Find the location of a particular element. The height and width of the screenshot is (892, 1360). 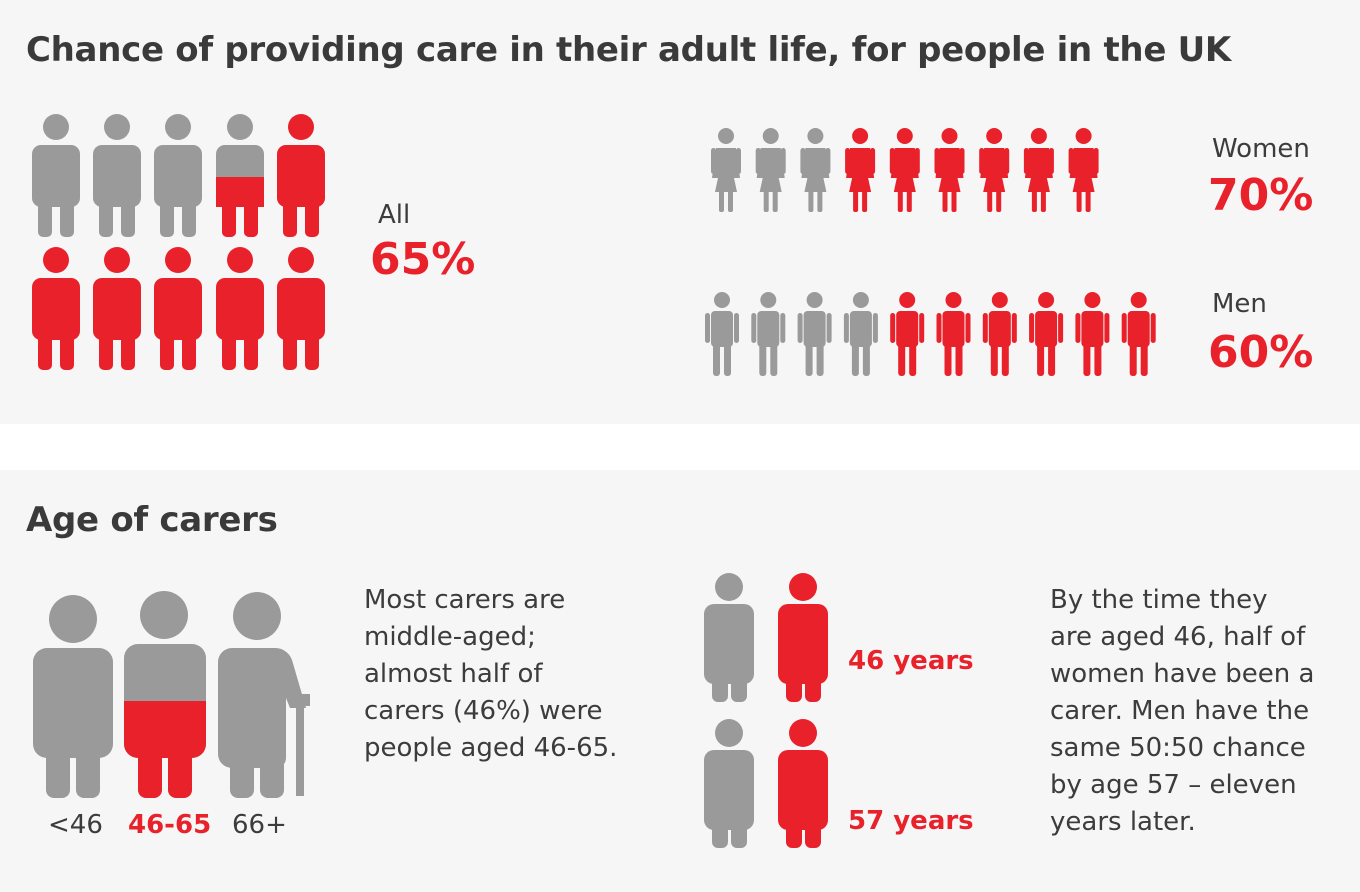

age-label-under-46: <46 is located at coordinates (75, 825).